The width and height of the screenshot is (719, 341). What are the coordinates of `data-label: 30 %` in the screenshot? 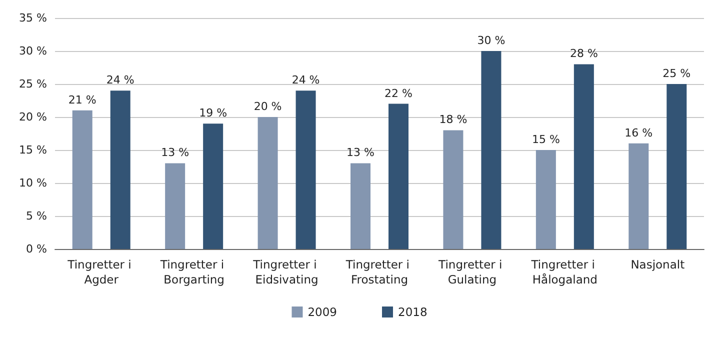 It's located at (491, 40).